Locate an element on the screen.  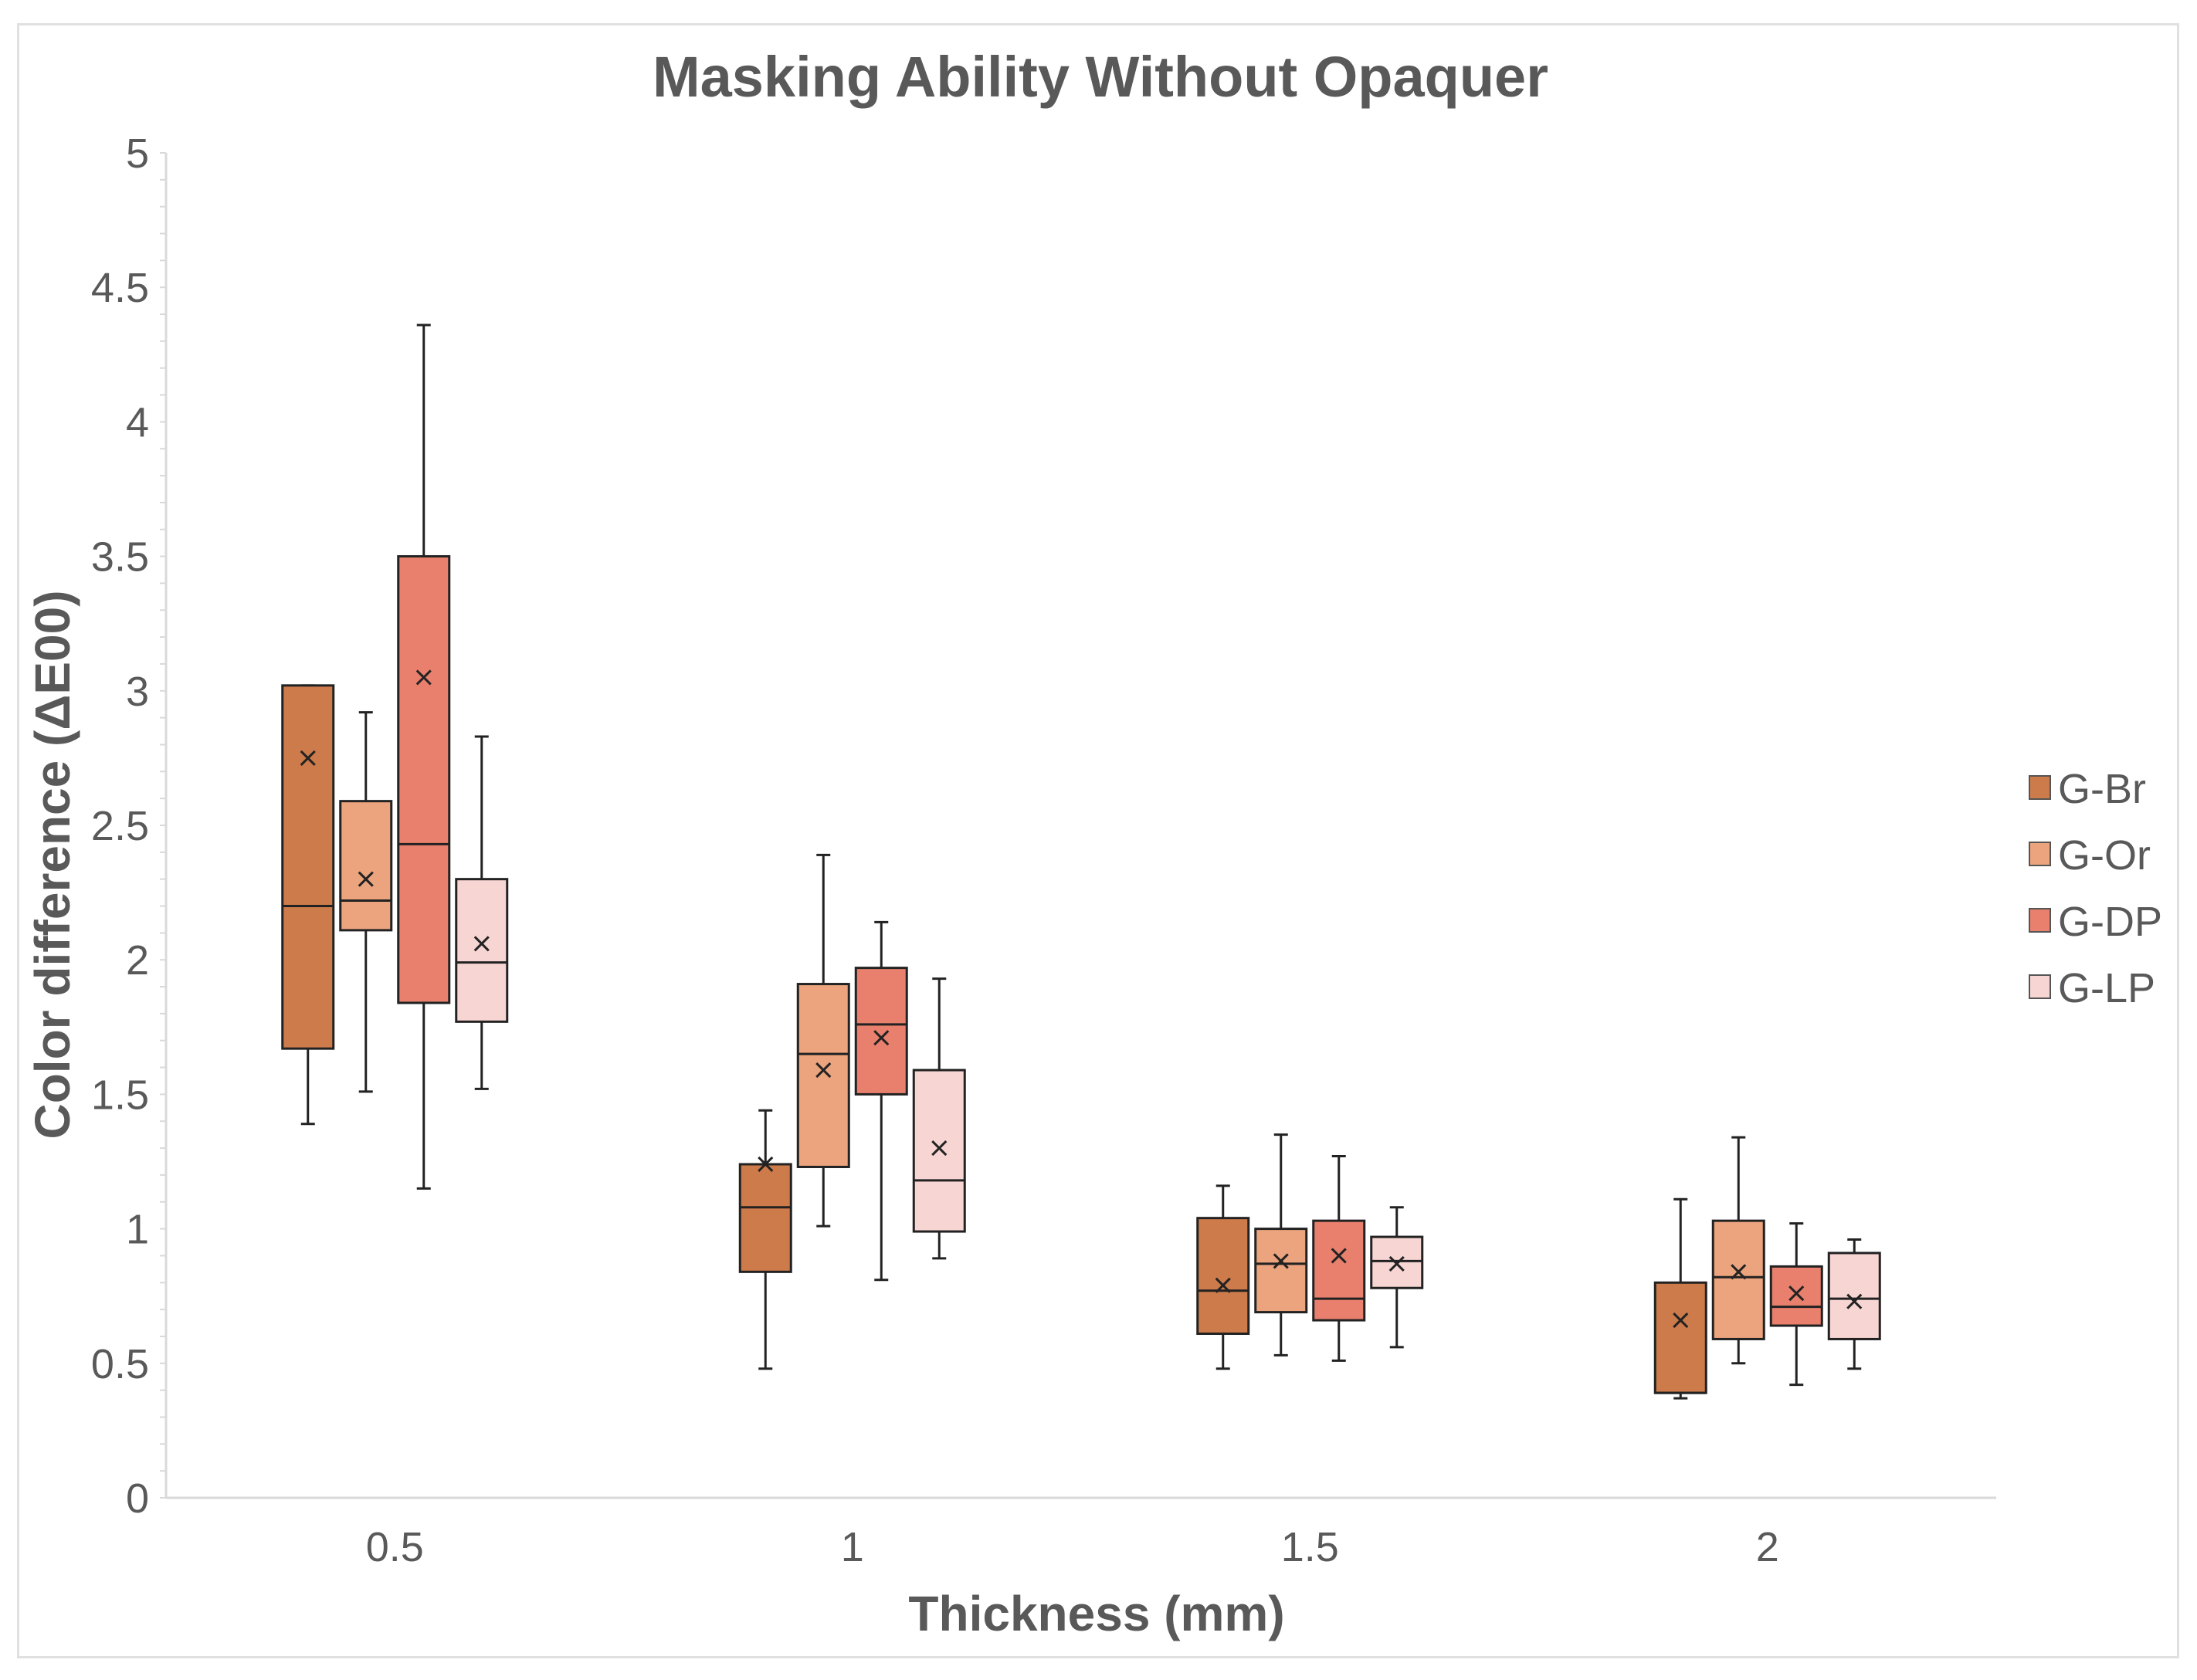
x-tick-label: 1 is located at coordinates (852, 1547).